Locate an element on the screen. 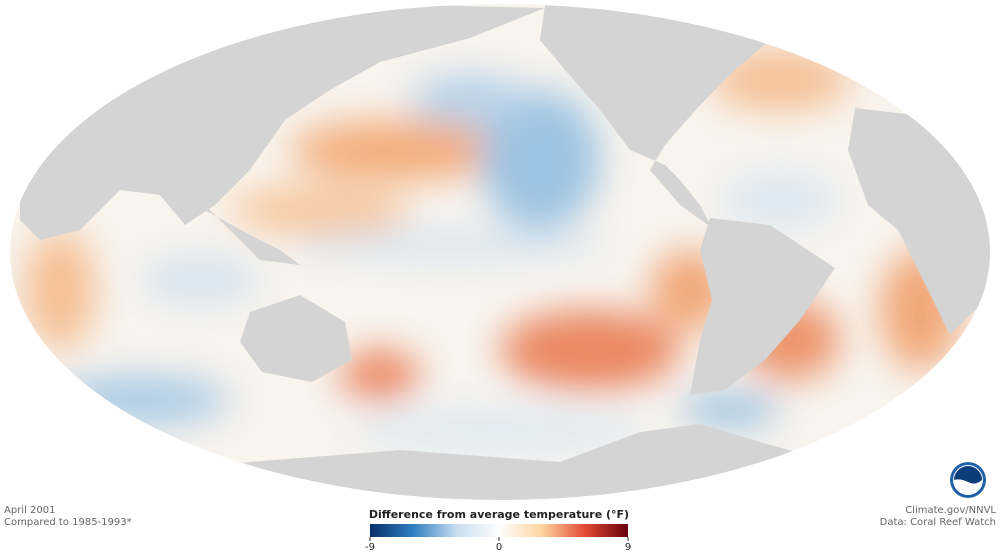 The image size is (1000, 555). colorbar is located at coordinates (499, 530).